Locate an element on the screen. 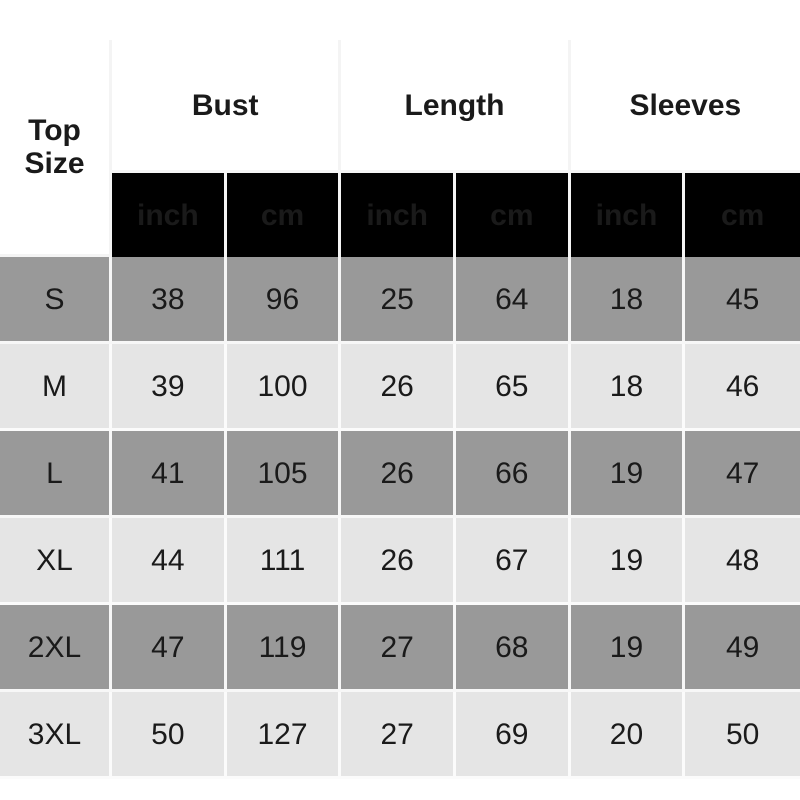  row-size-label: S is located at coordinates (56, 300).